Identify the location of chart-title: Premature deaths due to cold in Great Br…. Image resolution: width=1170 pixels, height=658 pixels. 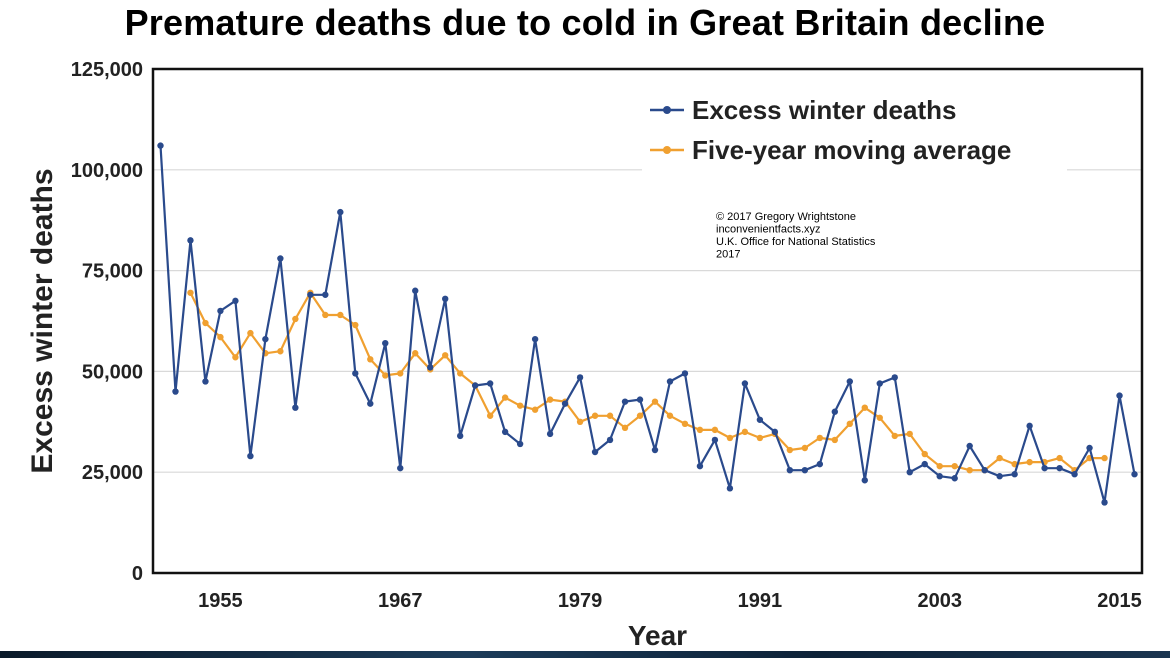
(585, 22).